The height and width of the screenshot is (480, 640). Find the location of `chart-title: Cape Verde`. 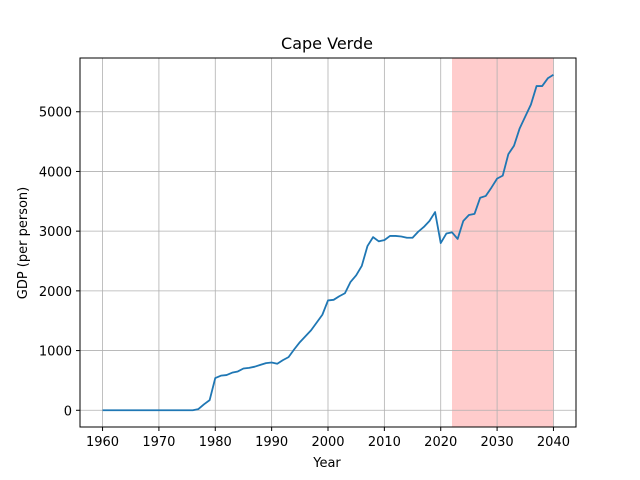

chart-title: Cape Verde is located at coordinates (327, 43).